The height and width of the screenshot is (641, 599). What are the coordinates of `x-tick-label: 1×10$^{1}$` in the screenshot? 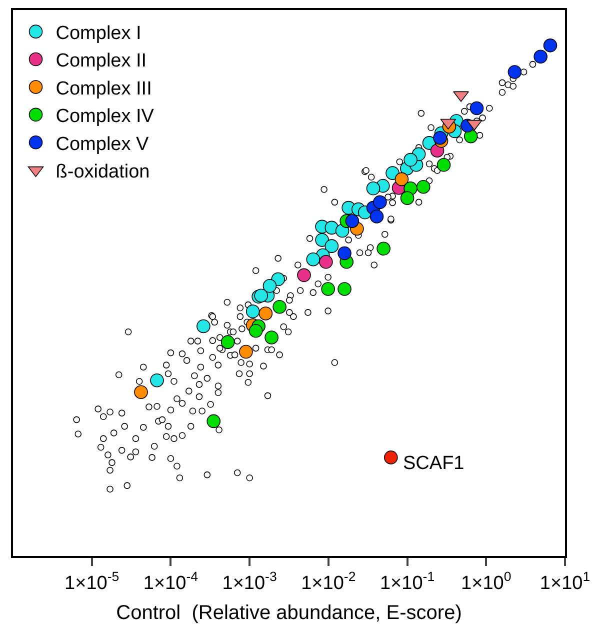 It's located at (565, 581).